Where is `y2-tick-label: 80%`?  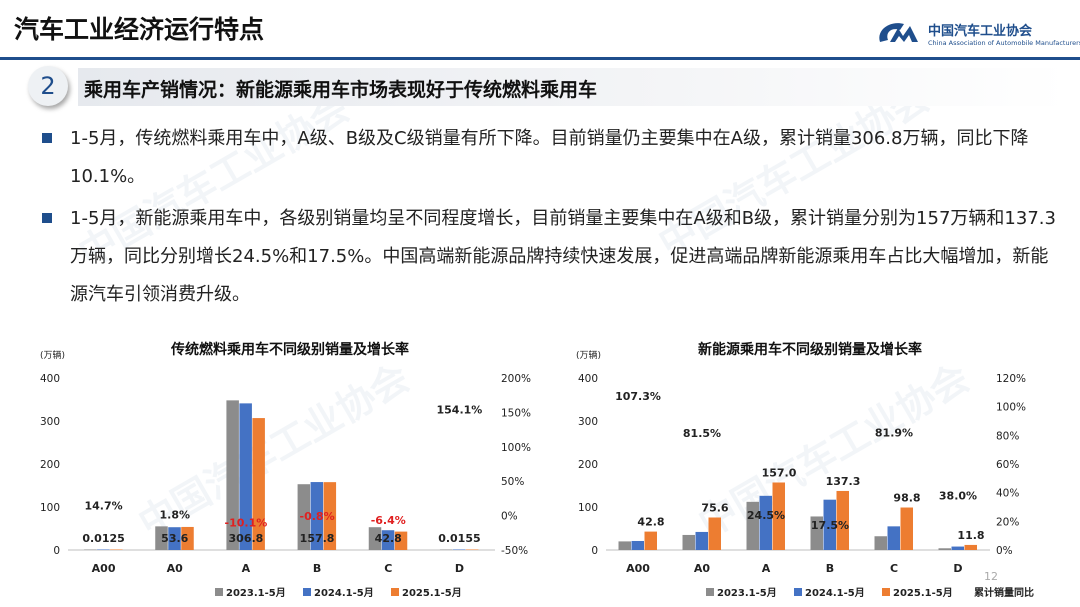 y2-tick-label: 80% is located at coordinates (1007, 436).